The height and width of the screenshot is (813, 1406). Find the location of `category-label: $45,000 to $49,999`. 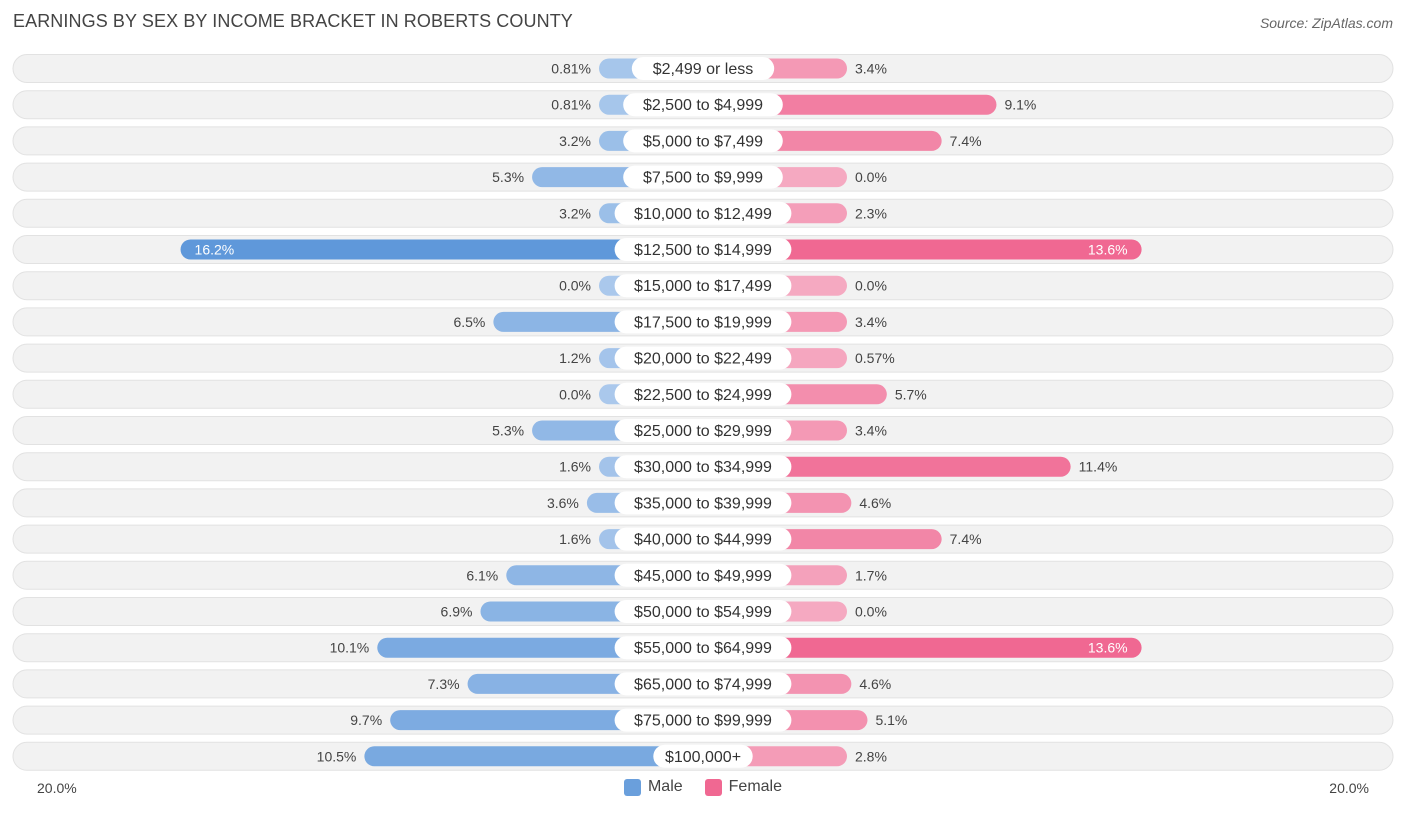

category-label: $45,000 to $49,999 is located at coordinates (703, 576).